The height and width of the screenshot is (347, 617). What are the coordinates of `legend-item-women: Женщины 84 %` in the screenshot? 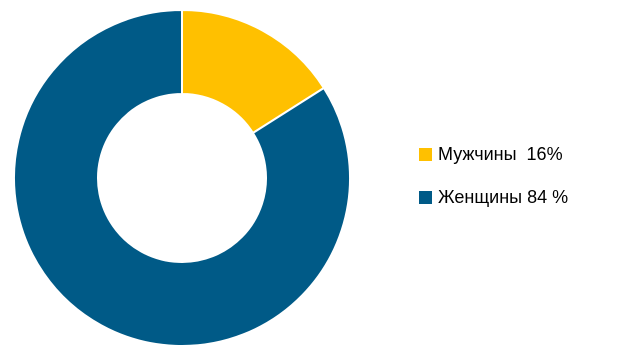 It's located at (517, 197).